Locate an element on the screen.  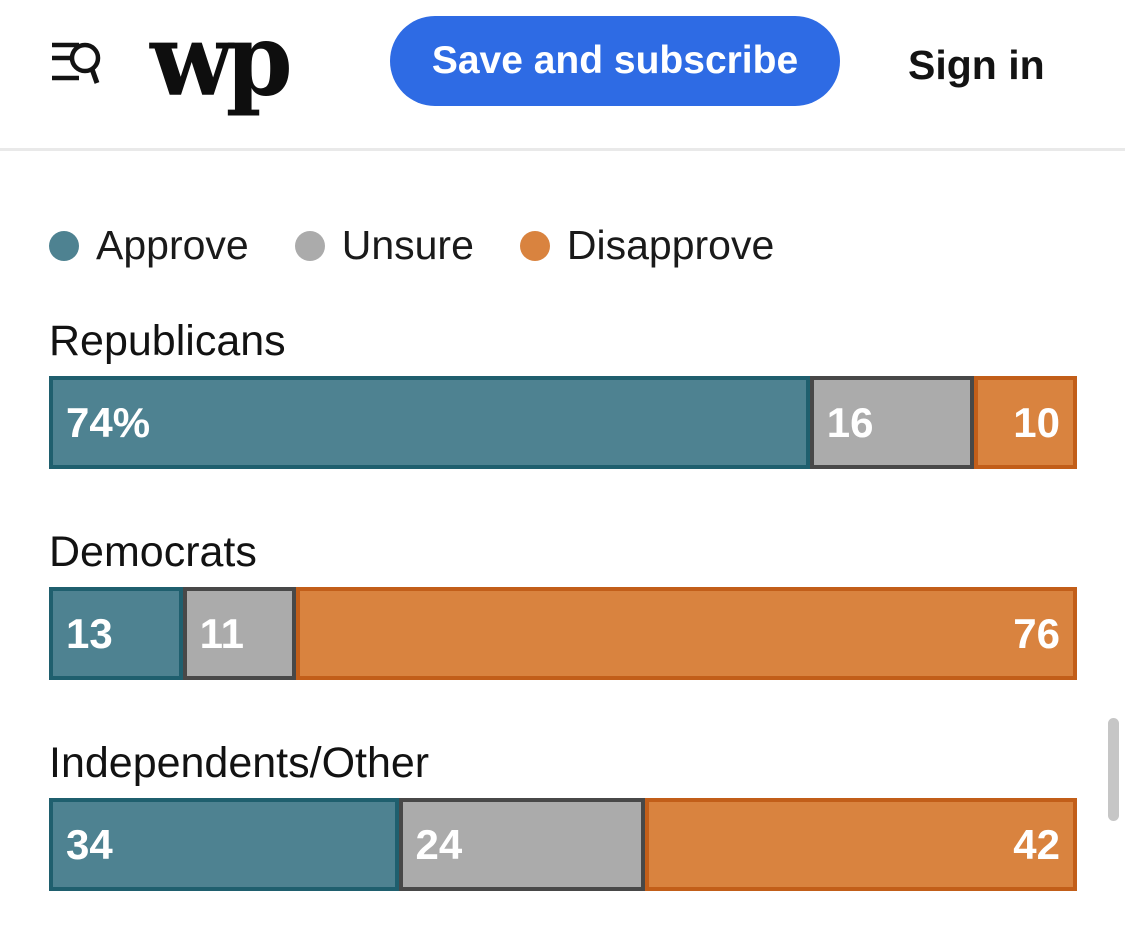
bar-segment-unsure: 16 is located at coordinates (892, 422).